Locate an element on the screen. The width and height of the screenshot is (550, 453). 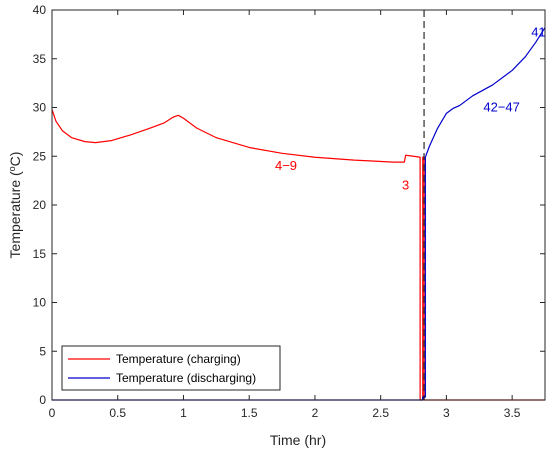
y-tick-label: 35 is located at coordinates (40, 59).